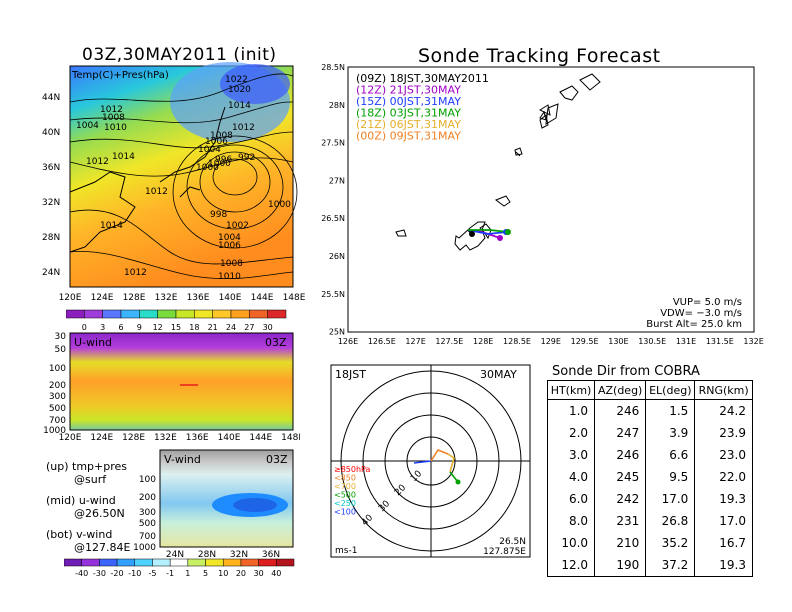 This screenshot has width=792, height=612. I want to click on u-wind-lon-tick: 128E, so click(133, 438).